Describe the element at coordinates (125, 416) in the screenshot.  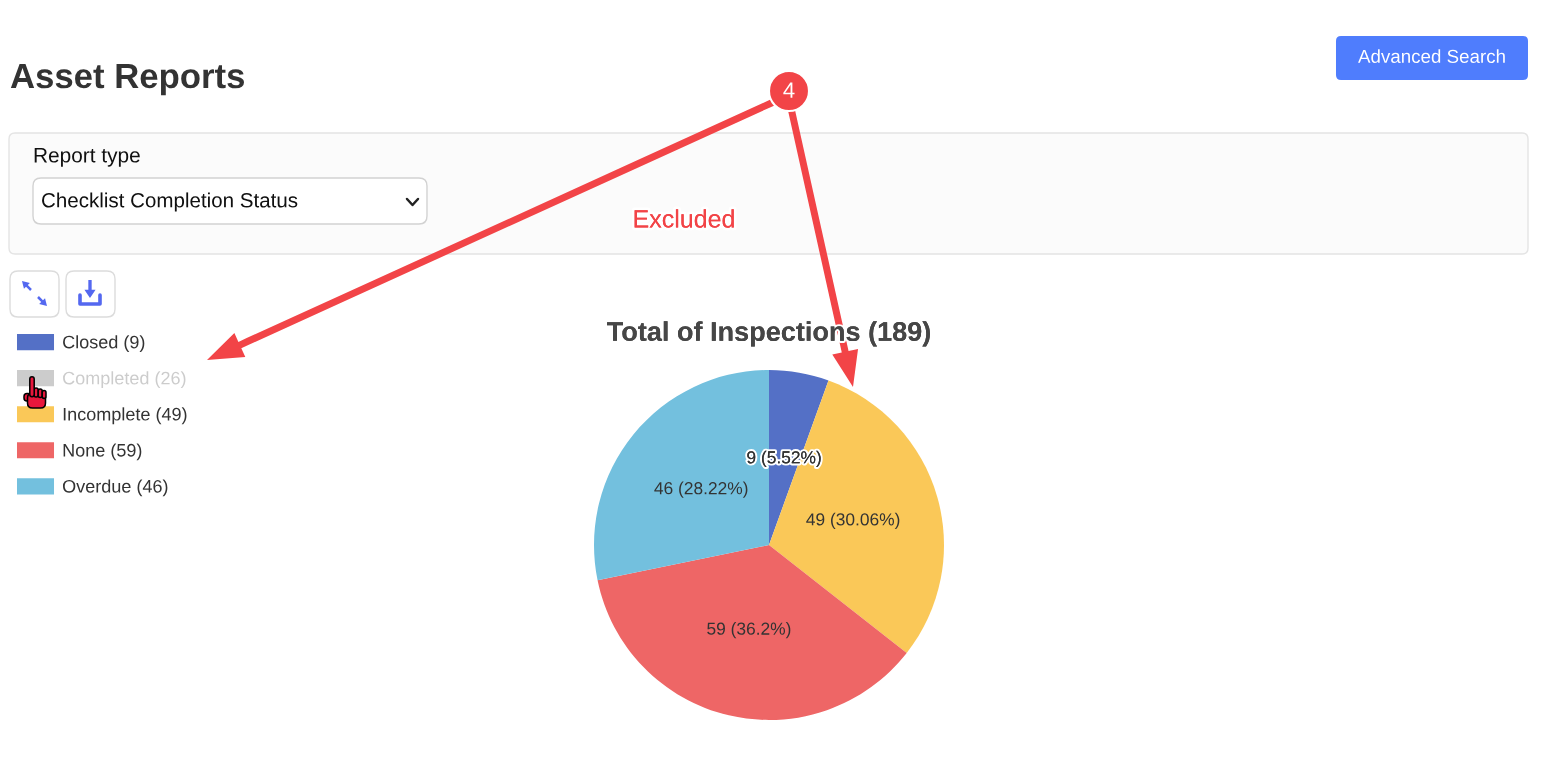
I see `legend-label: Incomplete (49)` at that location.